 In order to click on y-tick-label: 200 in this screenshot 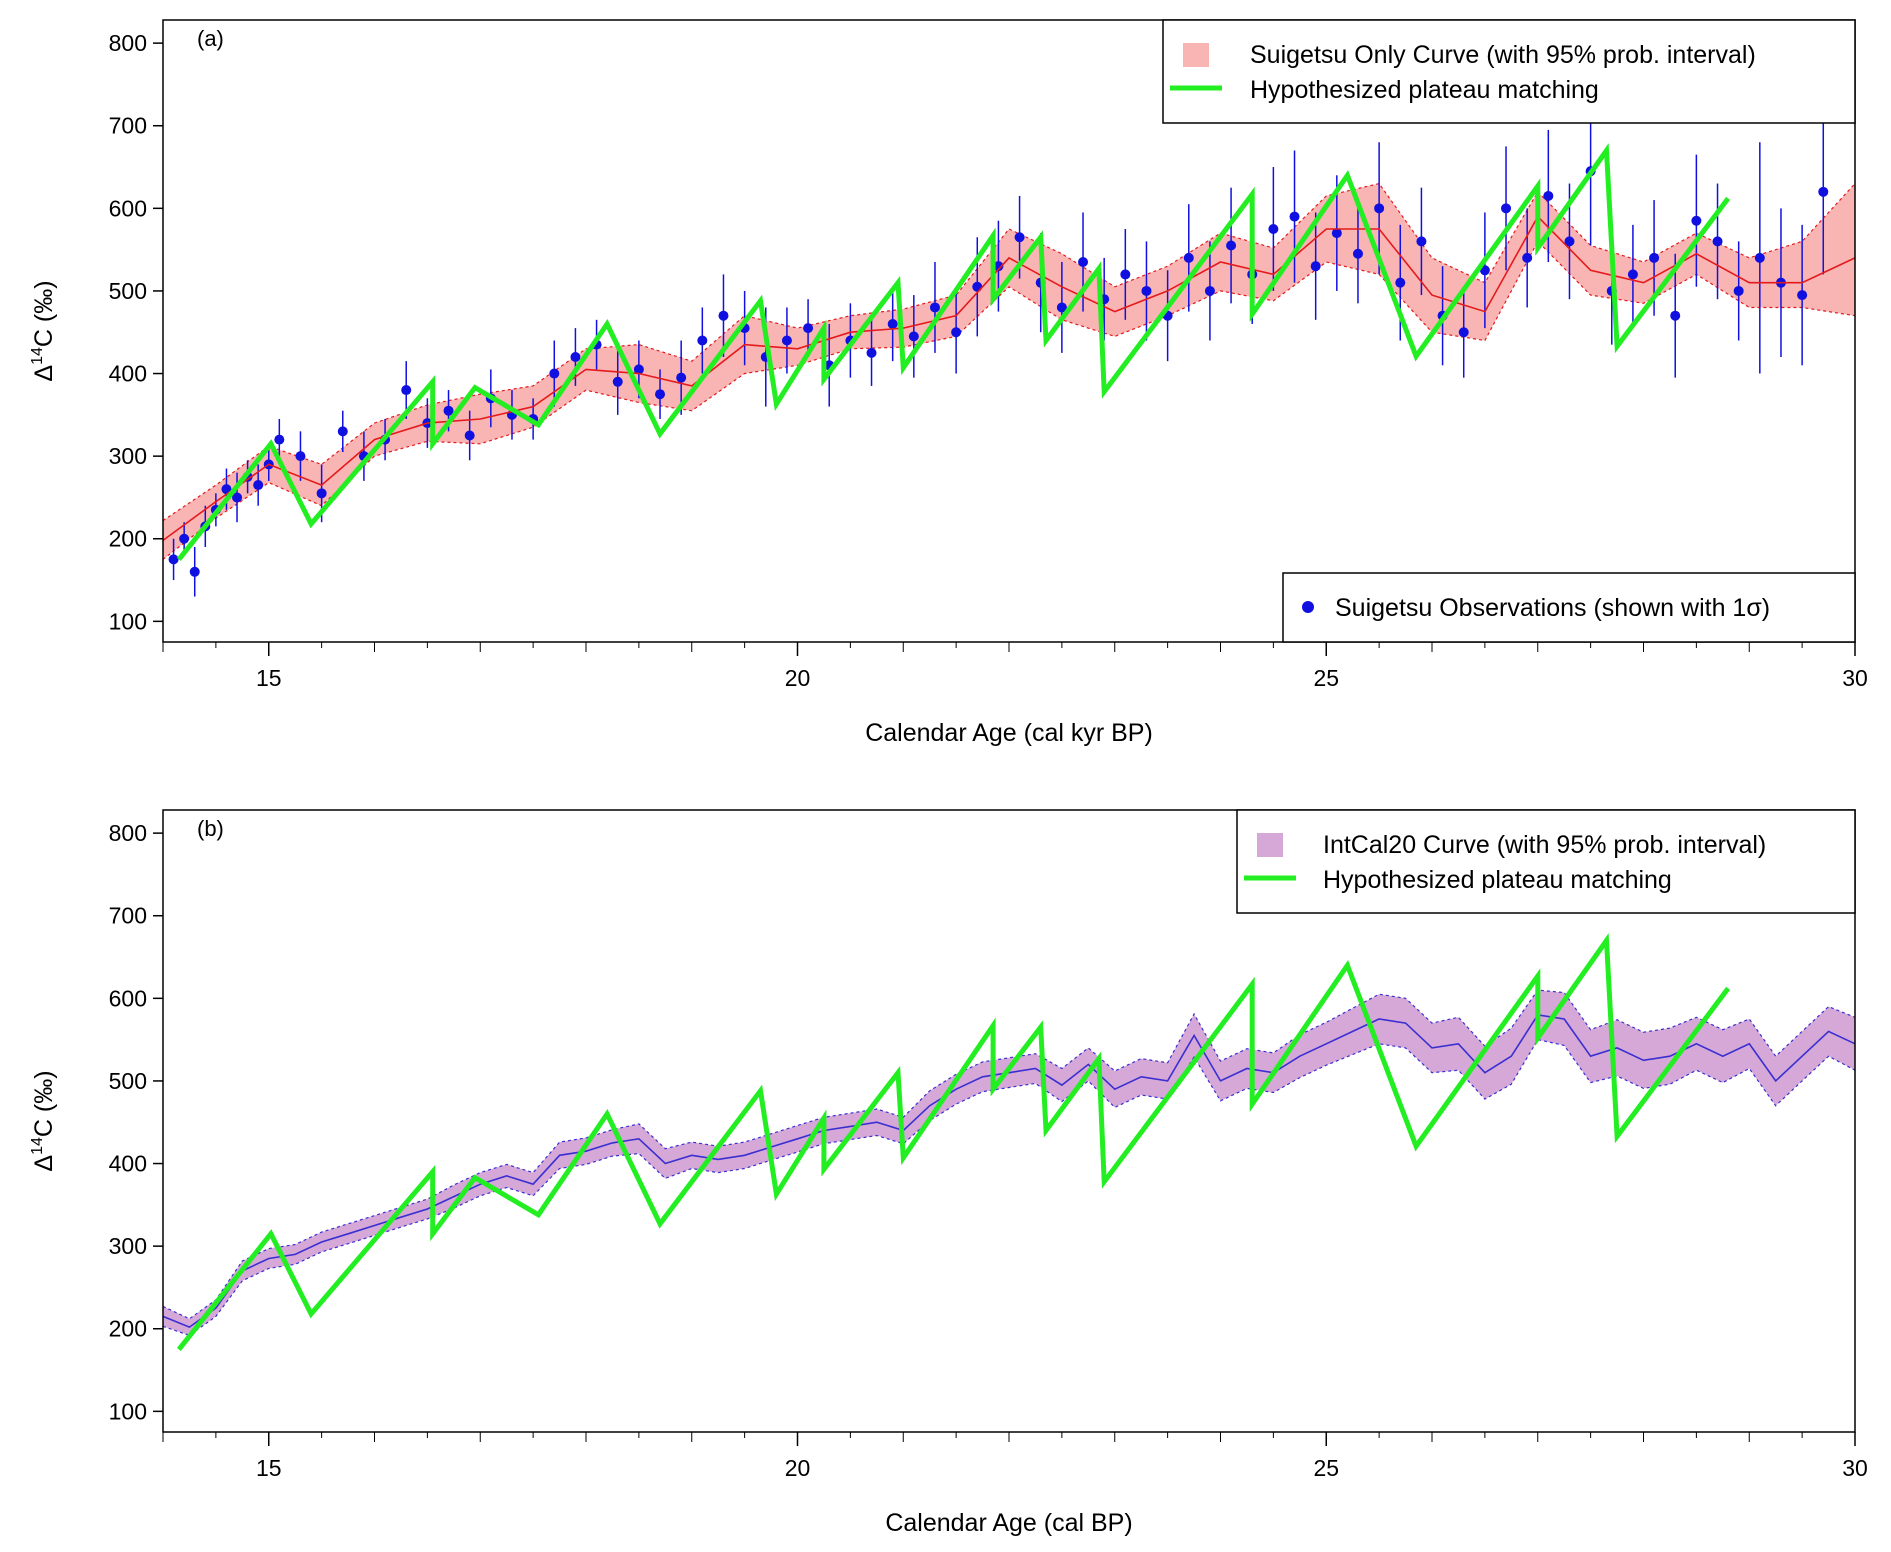, I will do `click(128, 1329)`.